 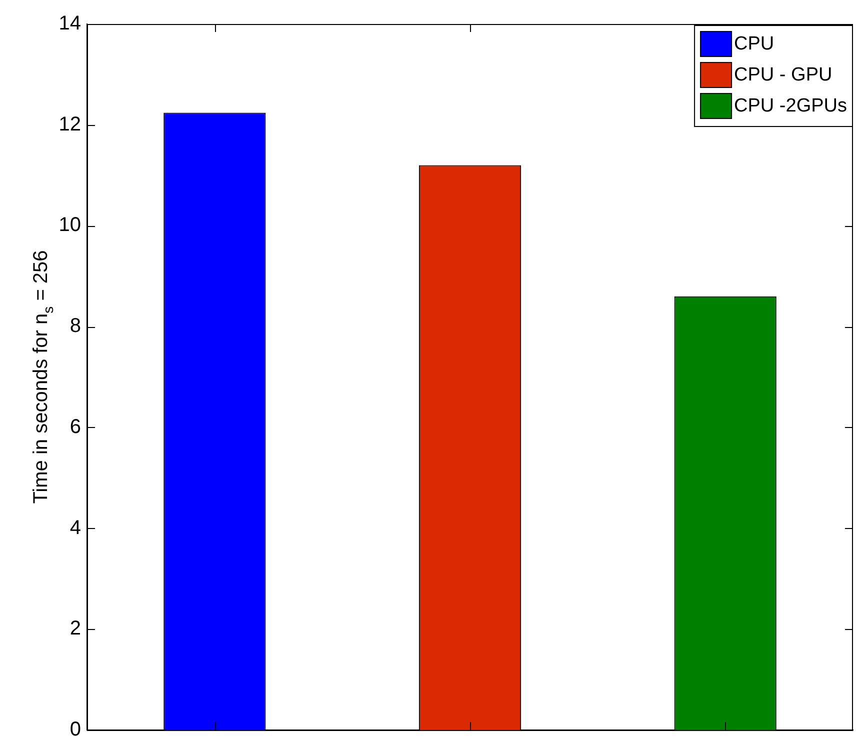 What do you see at coordinates (75, 326) in the screenshot?
I see `y-tick-label: 8` at bounding box center [75, 326].